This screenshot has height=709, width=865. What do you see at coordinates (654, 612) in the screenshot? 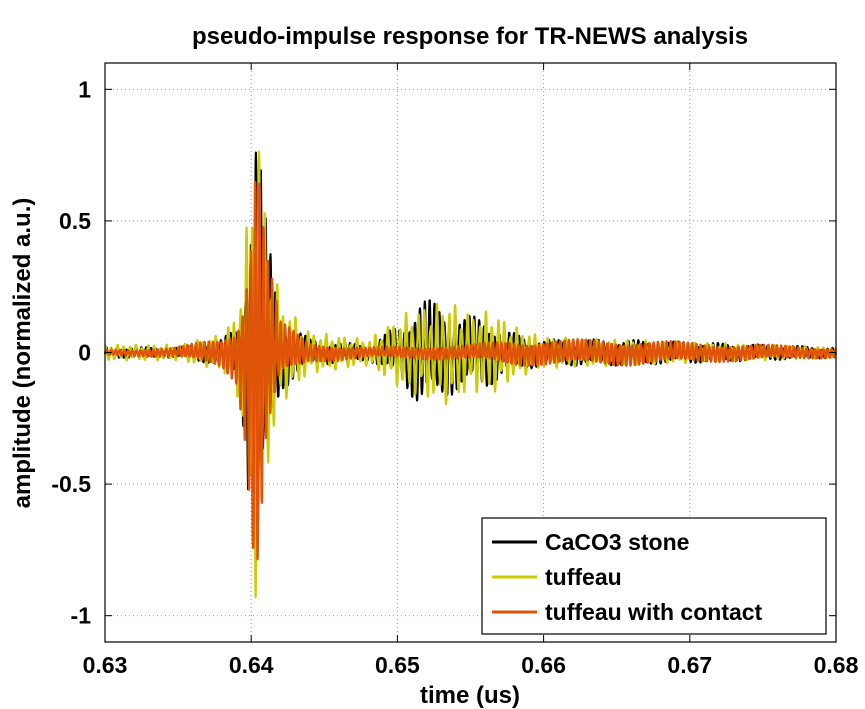
I see `legend-label-2: tuffeau with contact` at bounding box center [654, 612].